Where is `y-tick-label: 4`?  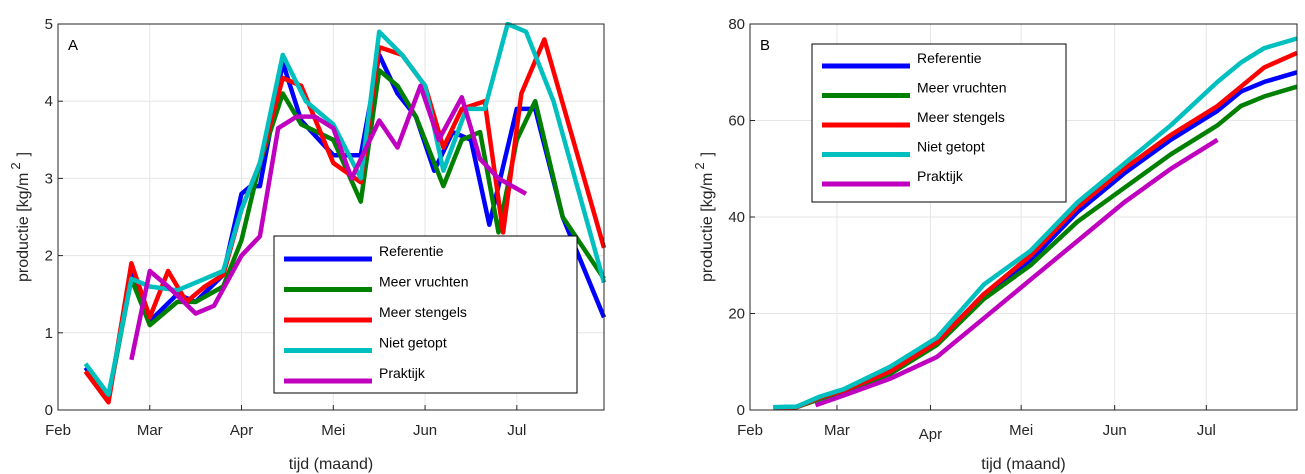
y-tick-label: 4 is located at coordinates (49, 101).